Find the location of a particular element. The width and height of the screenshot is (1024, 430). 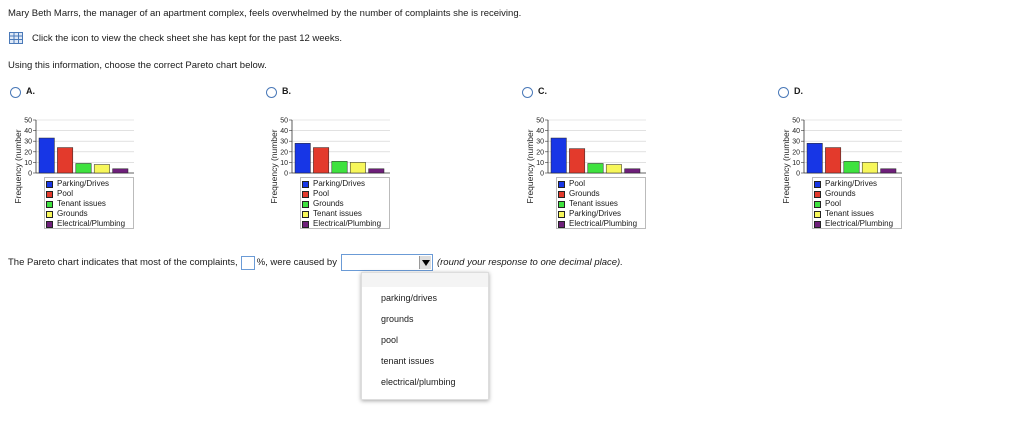

legend-entry: Pool is located at coordinates (85, 194).